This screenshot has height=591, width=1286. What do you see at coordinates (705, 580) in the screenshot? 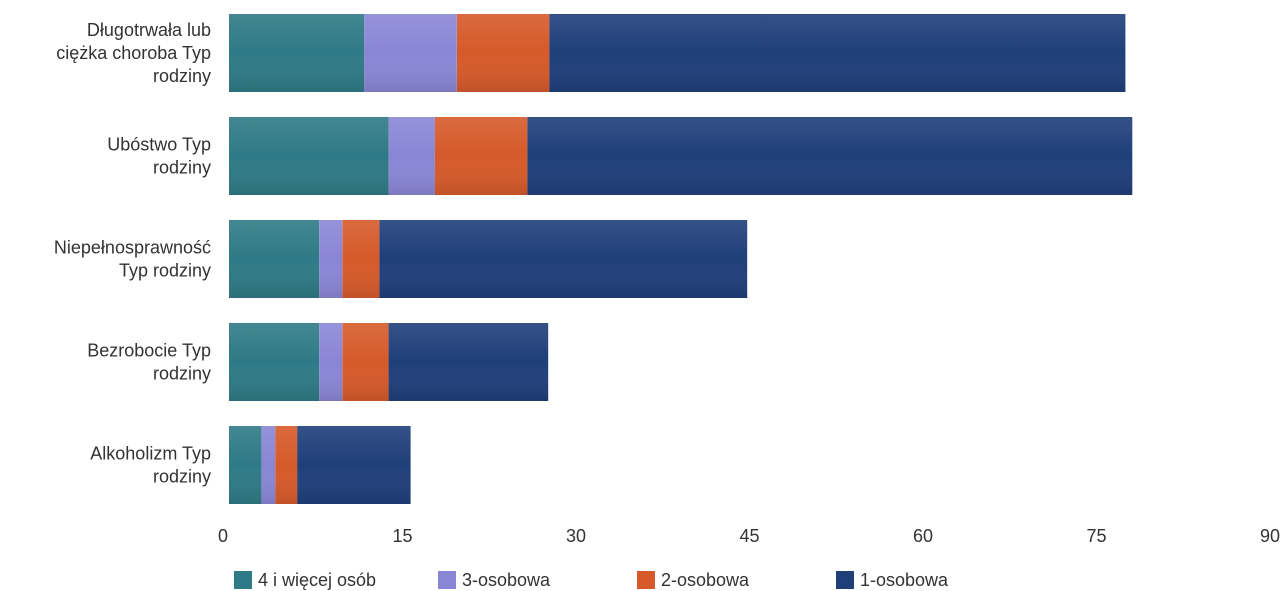
I see `legend-label-3: 2-osobowa` at bounding box center [705, 580].